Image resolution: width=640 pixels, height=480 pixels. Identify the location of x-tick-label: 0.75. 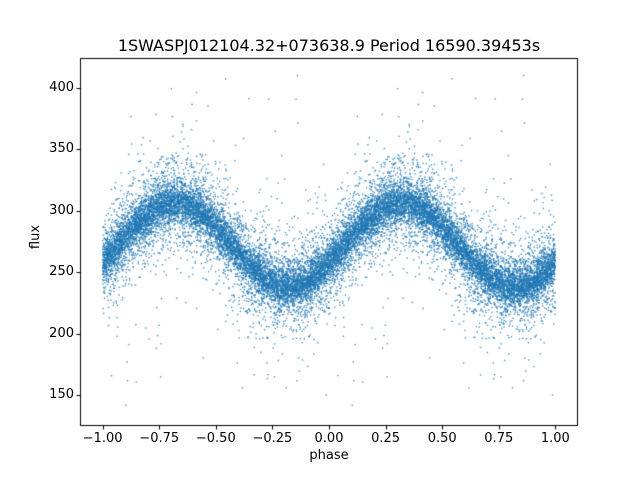
(499, 438).